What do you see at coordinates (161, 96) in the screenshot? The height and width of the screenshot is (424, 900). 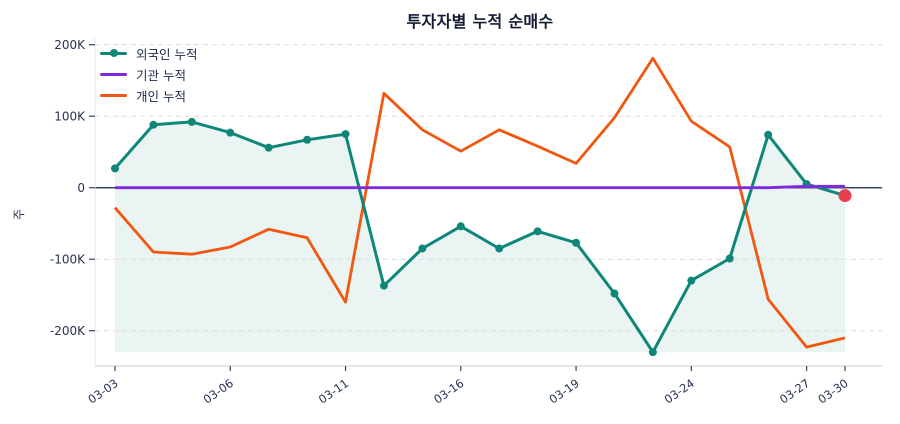 I see `legend-label: 개인 누적` at bounding box center [161, 96].